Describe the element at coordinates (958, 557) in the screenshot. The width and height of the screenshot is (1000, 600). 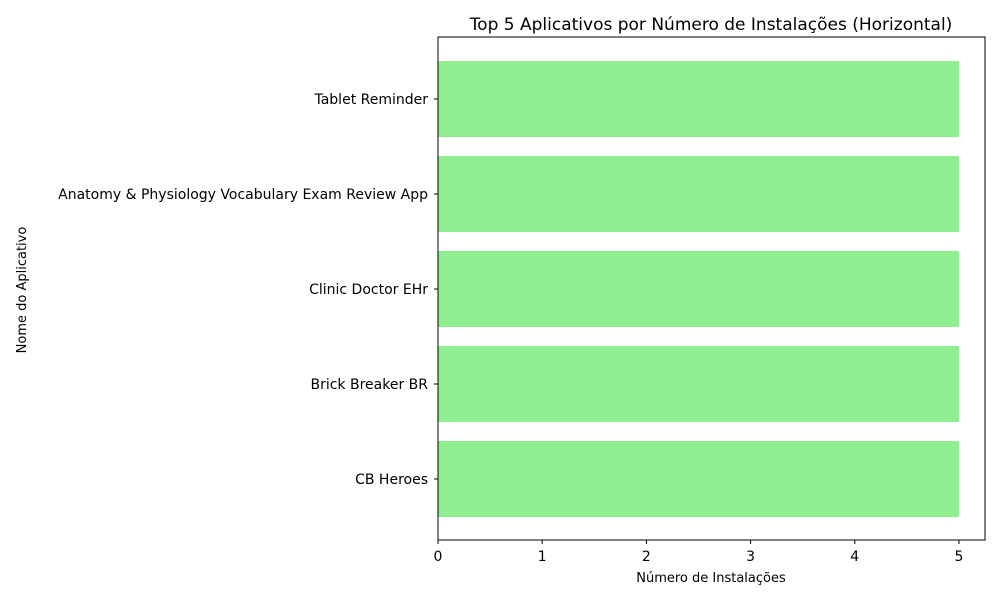
I see `x-tick-label: 5` at that location.